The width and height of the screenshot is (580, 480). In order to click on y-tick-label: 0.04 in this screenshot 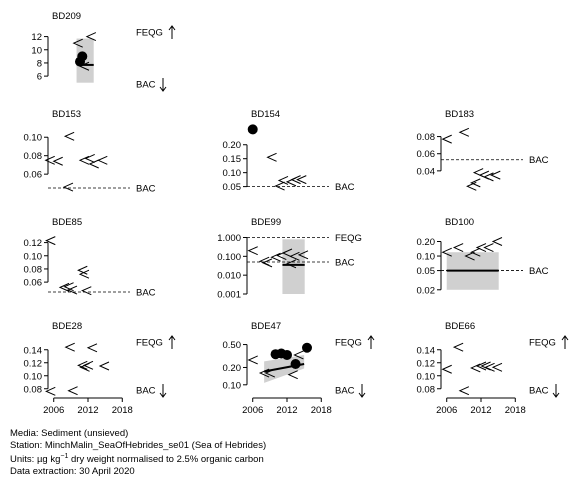, I will do `click(426, 171)`.